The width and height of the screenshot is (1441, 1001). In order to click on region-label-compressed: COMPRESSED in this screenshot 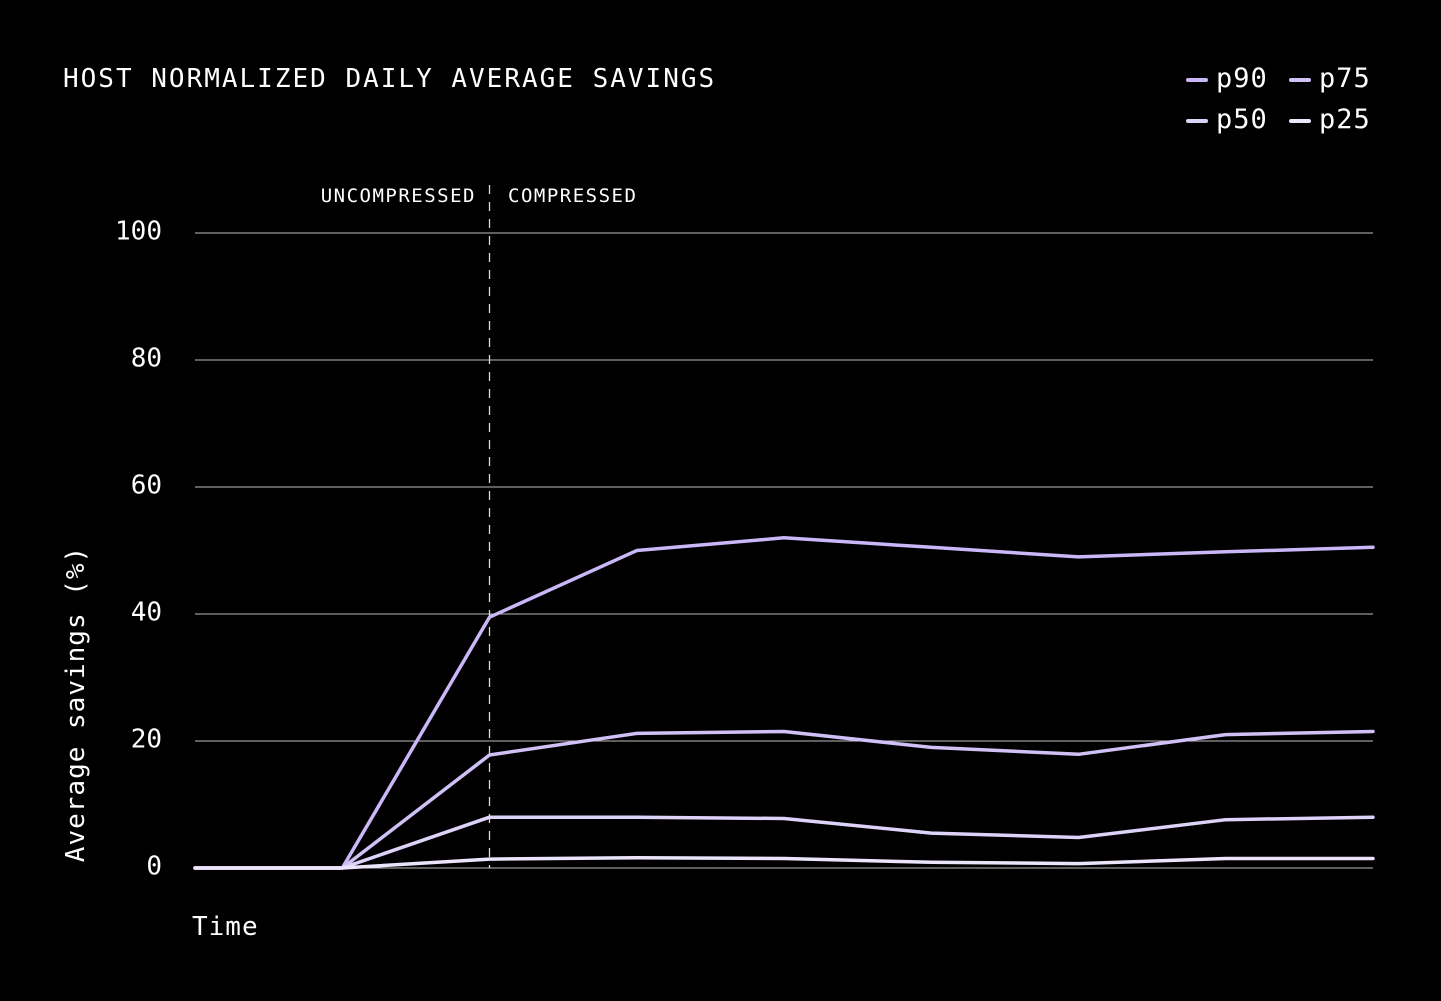, I will do `click(572, 196)`.